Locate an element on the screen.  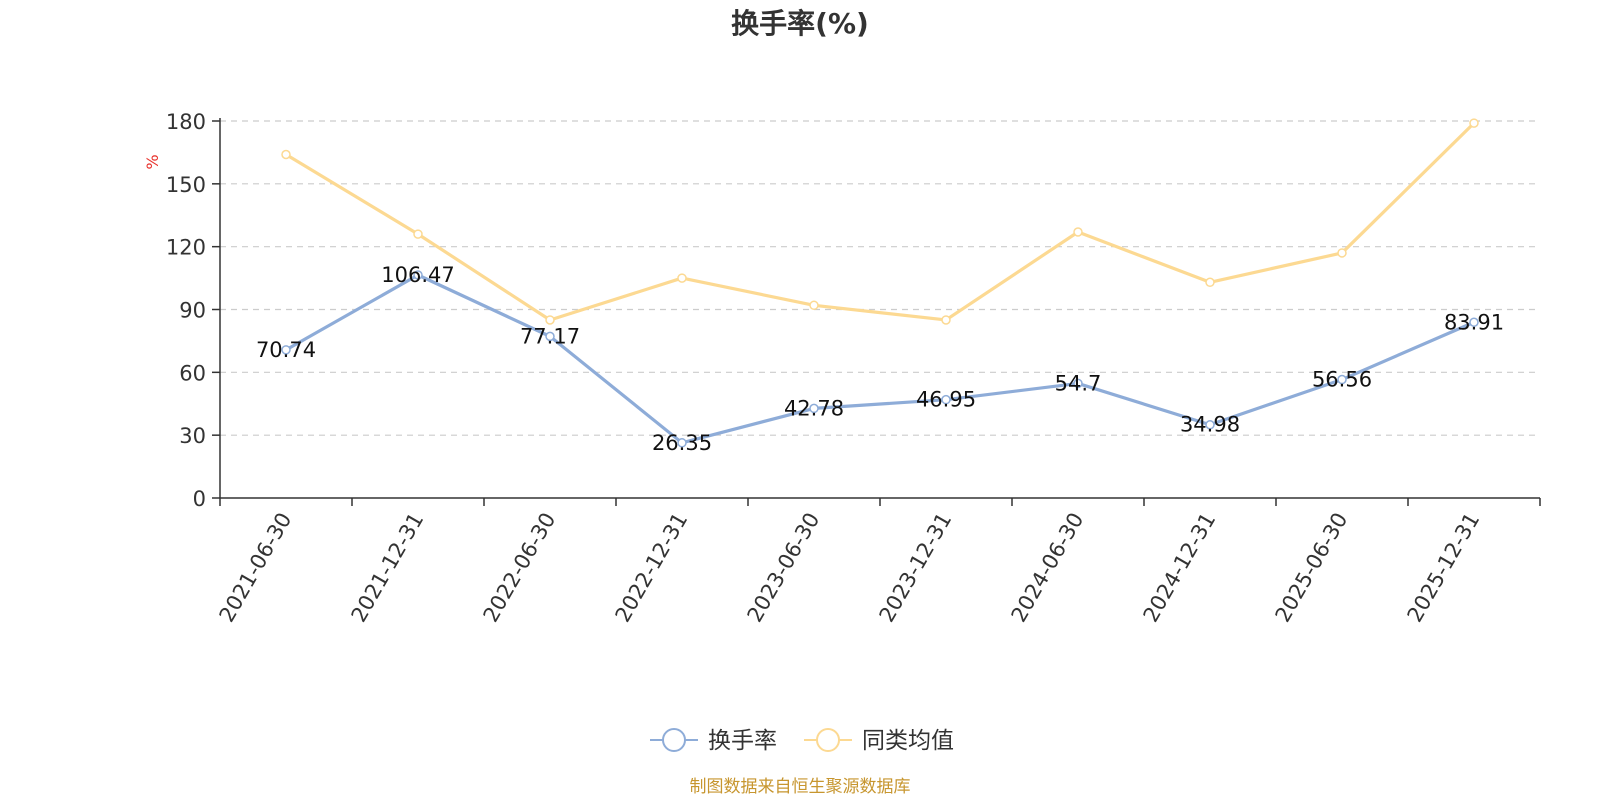
data-label: 77.17 is located at coordinates (550, 336).